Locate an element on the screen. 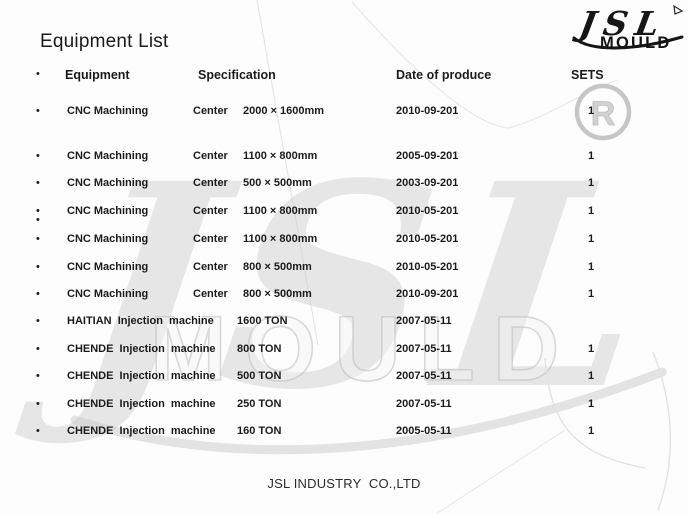 The width and height of the screenshot is (688, 514). spec-value-cell: 250 TON is located at coordinates (259, 404).